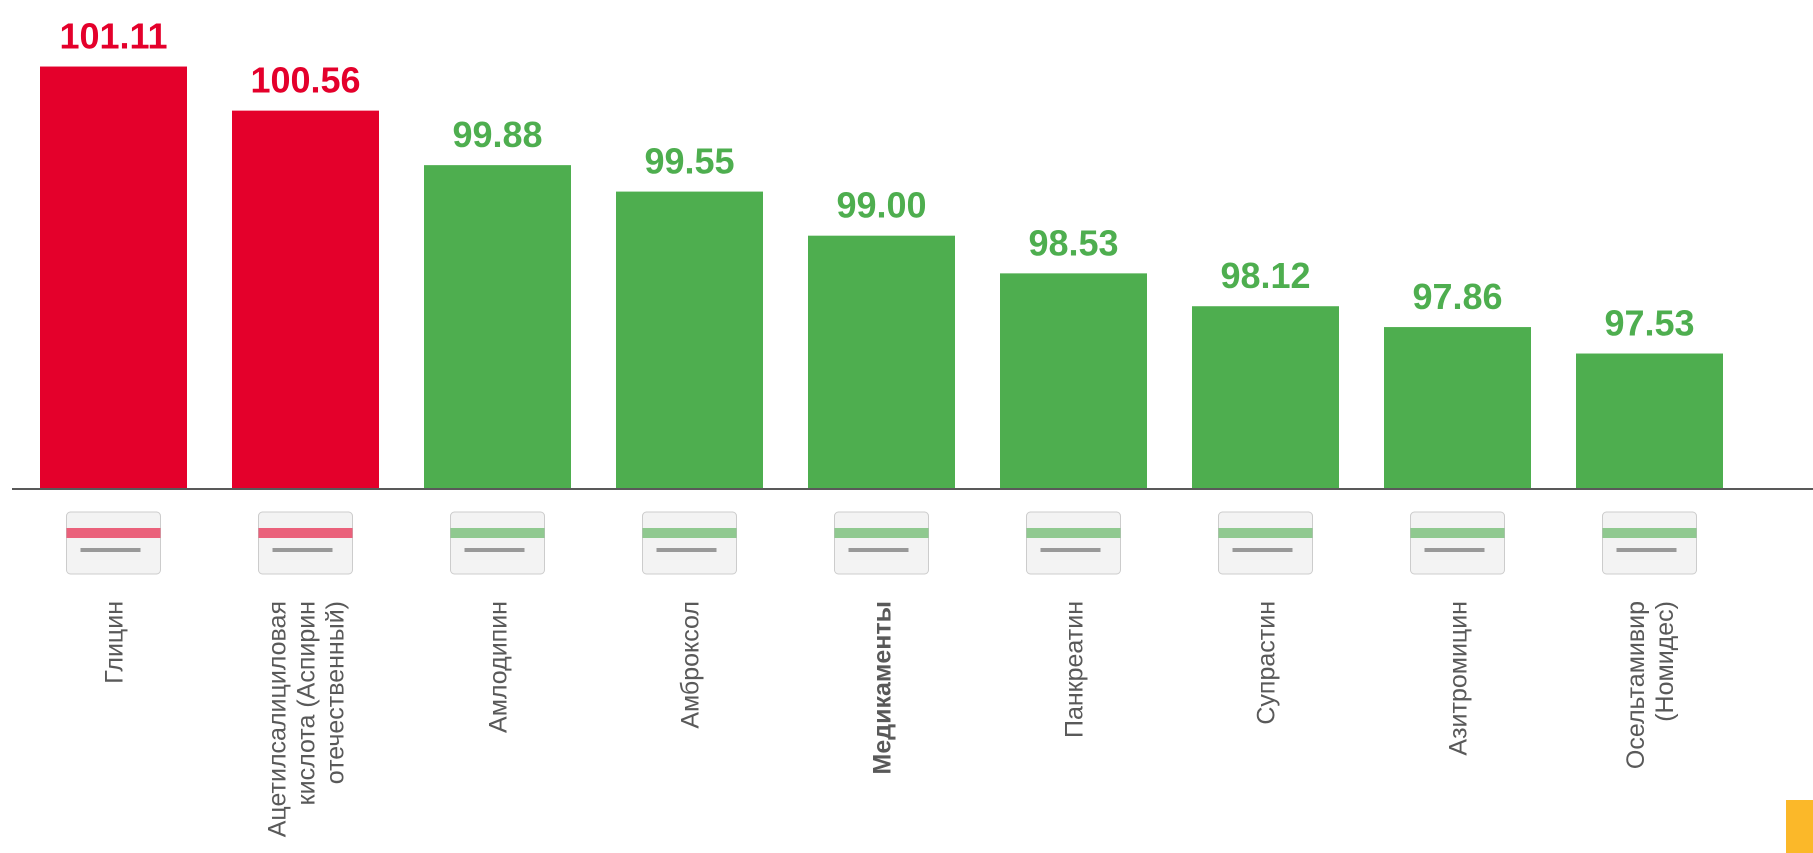  What do you see at coordinates (1457, 296) in the screenshot?
I see `value-label: 97.86` at bounding box center [1457, 296].